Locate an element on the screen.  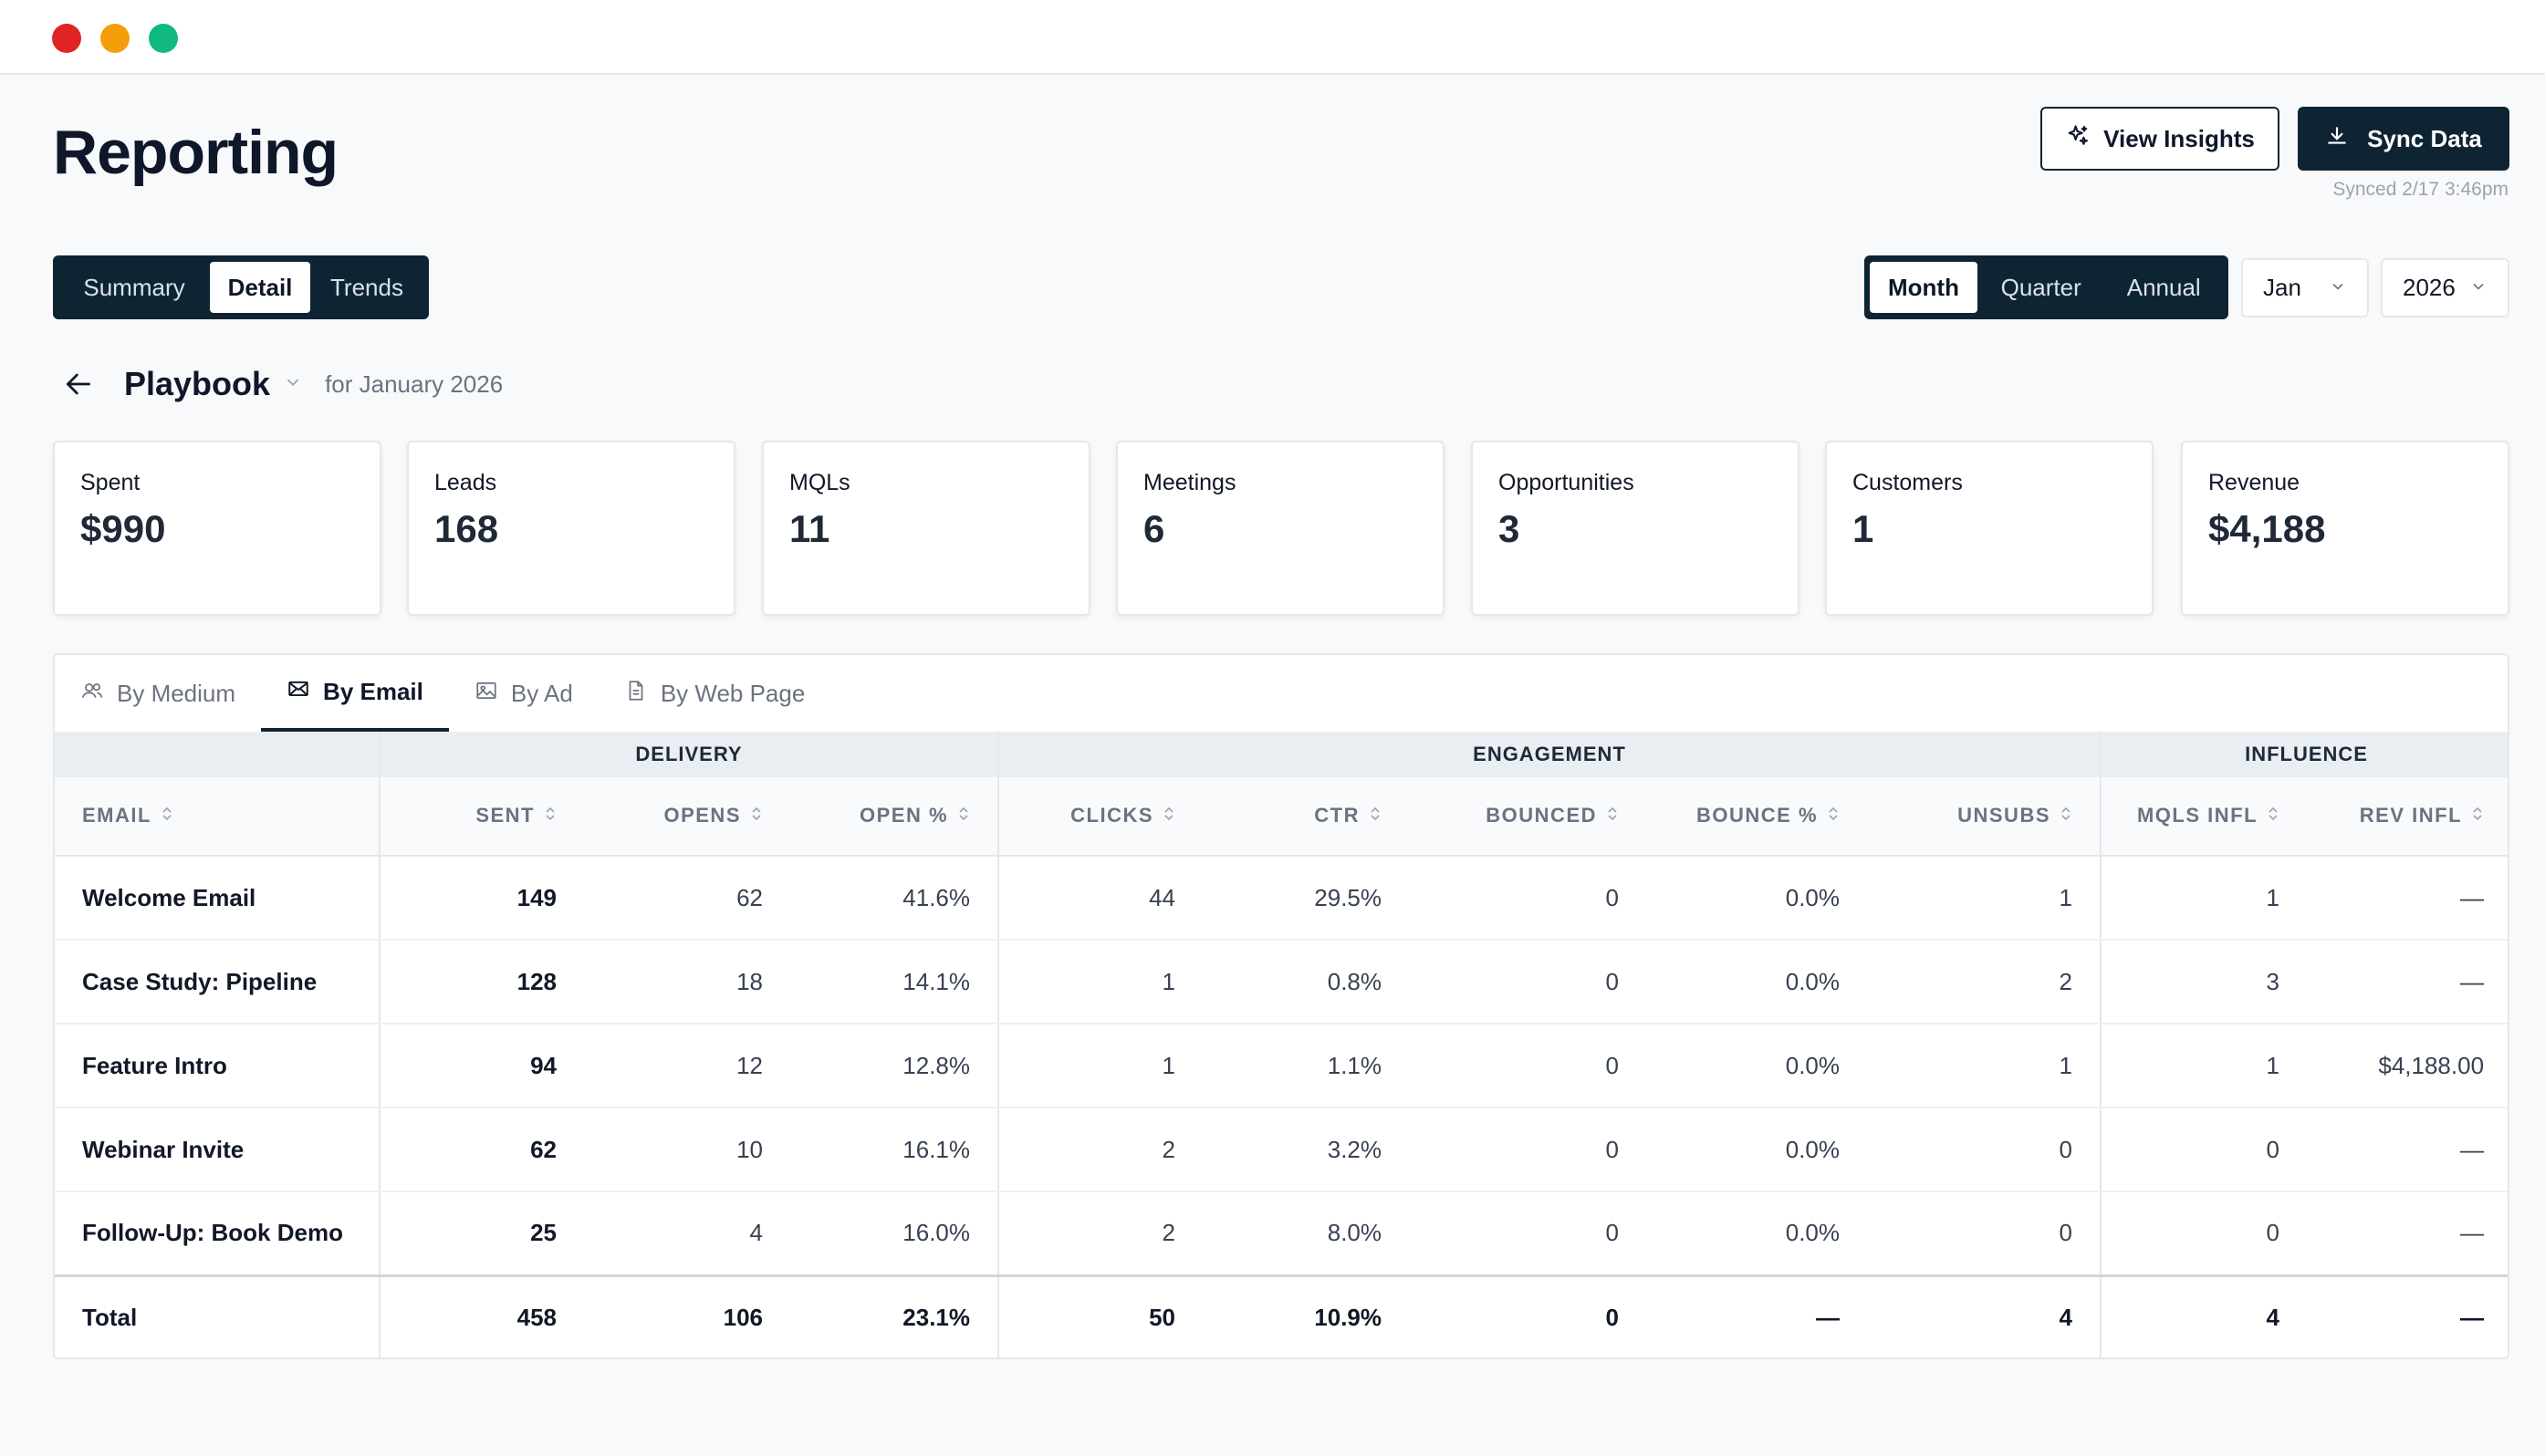
group-header-empty is located at coordinates (218, 754).